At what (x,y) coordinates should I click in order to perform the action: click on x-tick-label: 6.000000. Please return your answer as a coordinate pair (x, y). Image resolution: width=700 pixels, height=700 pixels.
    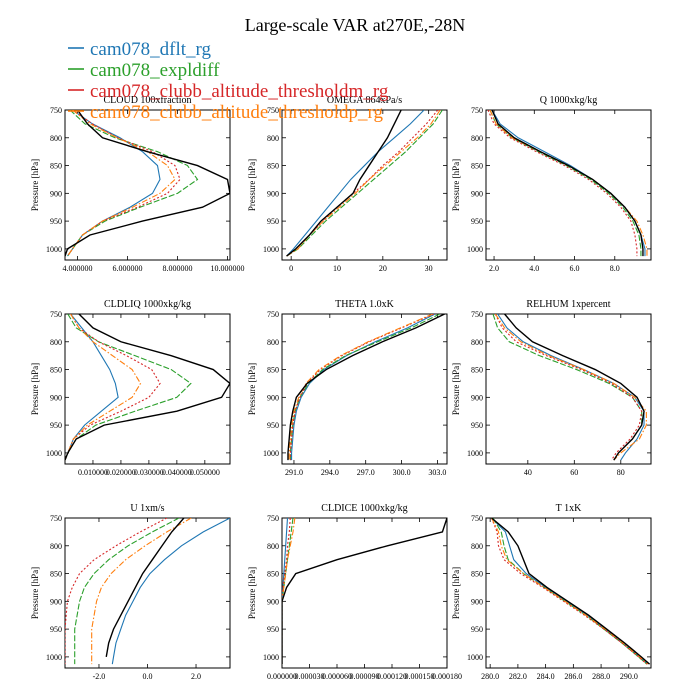
    Looking at the image, I should click on (128, 268).